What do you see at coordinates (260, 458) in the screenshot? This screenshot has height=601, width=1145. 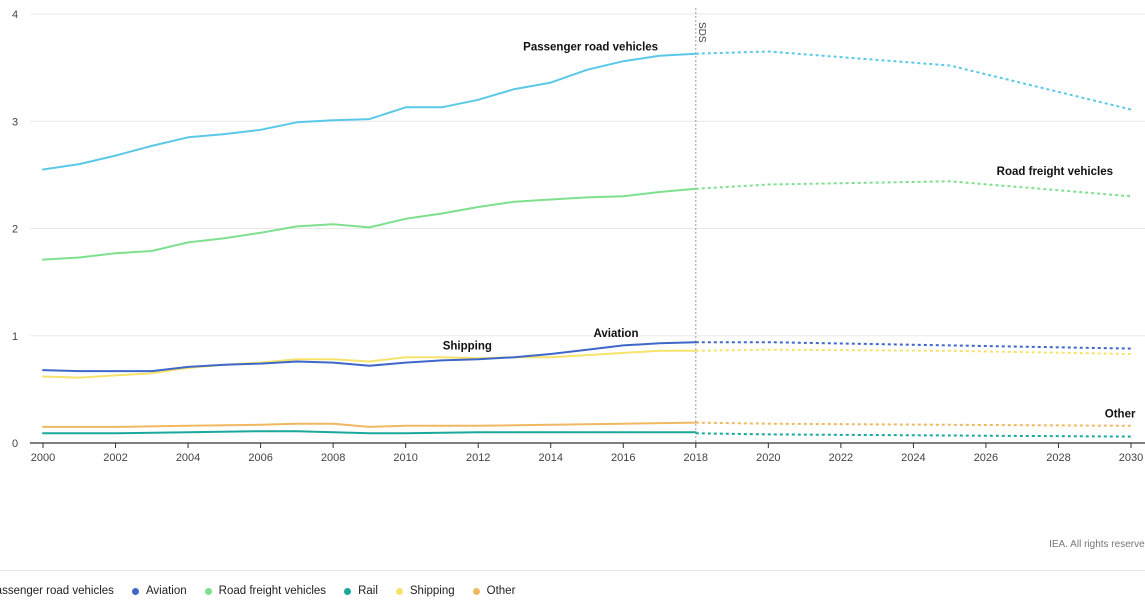 I see `x-tick-label: 2006` at bounding box center [260, 458].